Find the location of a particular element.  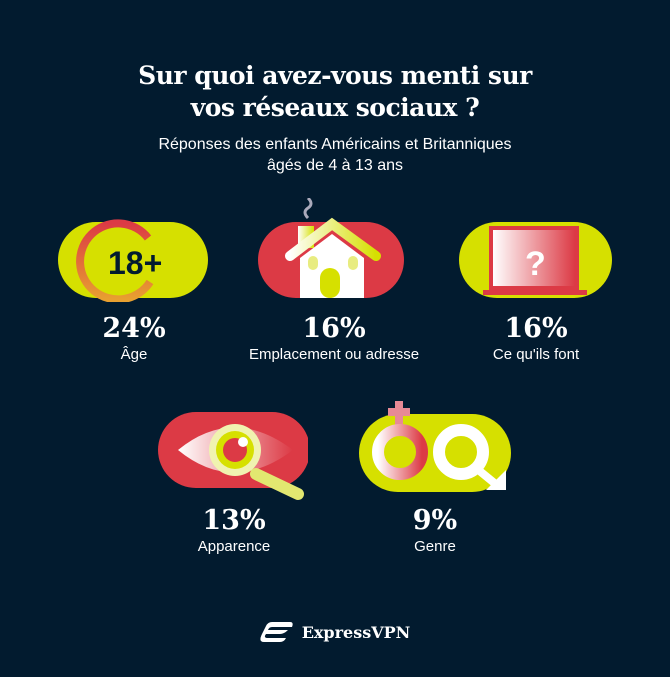

stat-activity: 16% Ce qu'ils font is located at coordinates (536, 340).